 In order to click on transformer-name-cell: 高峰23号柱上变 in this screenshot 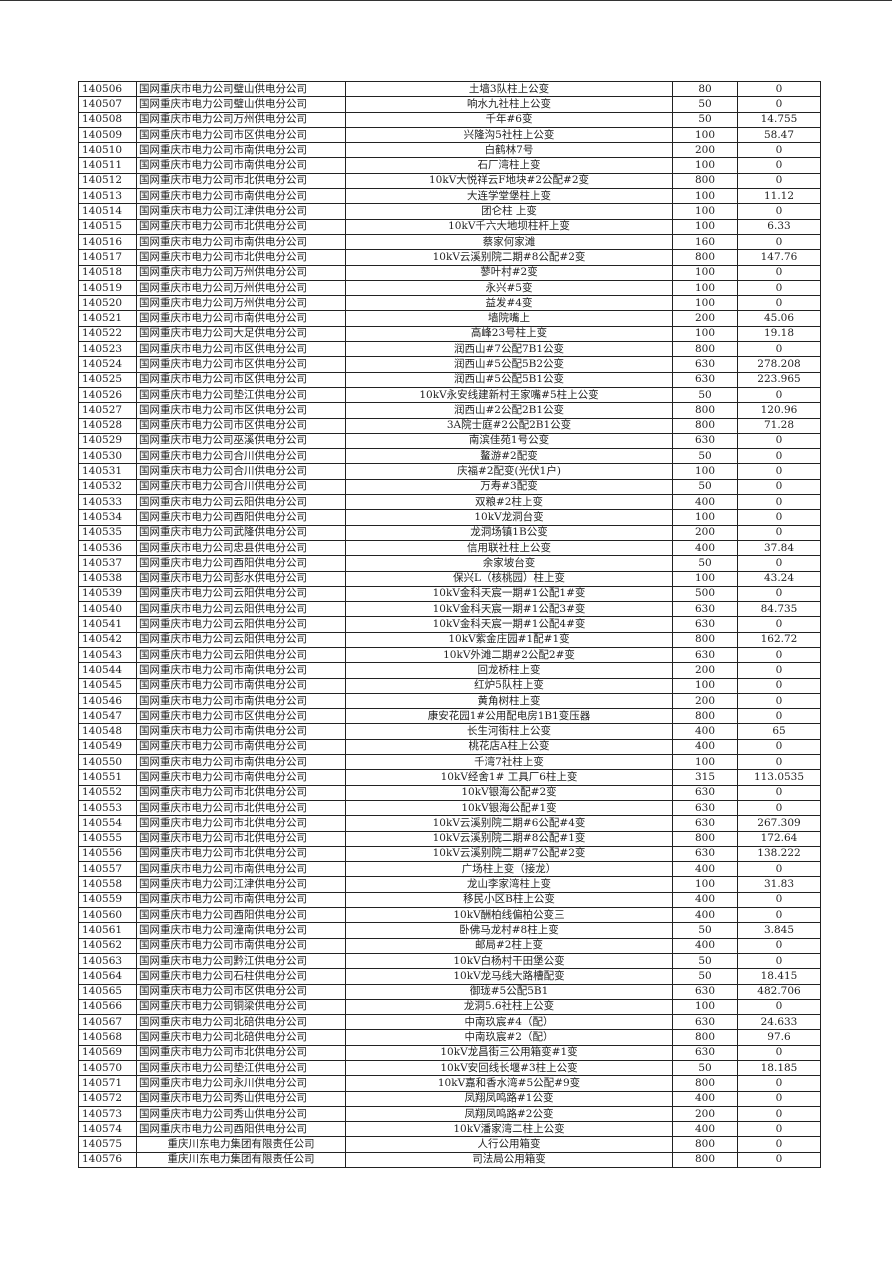, I will do `click(509, 334)`.